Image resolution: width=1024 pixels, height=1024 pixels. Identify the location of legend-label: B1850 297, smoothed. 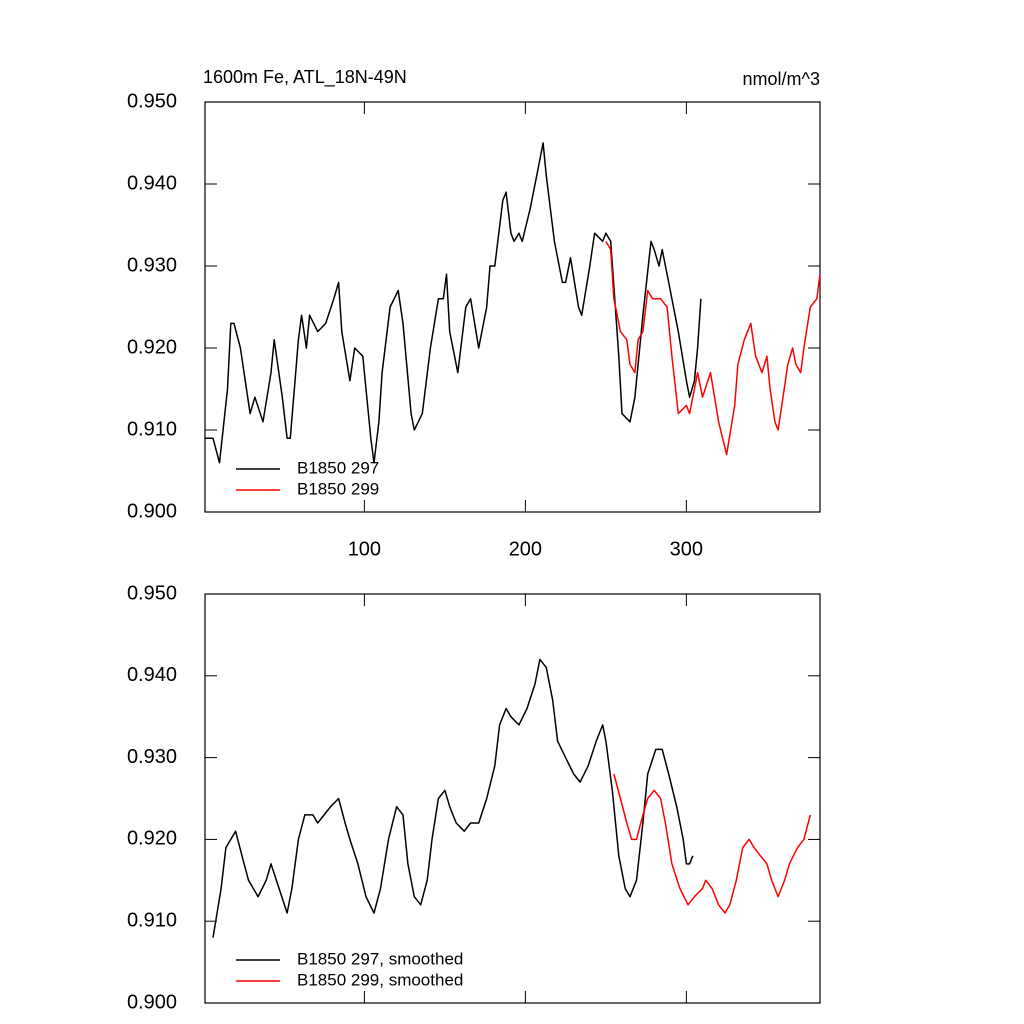
(380, 958).